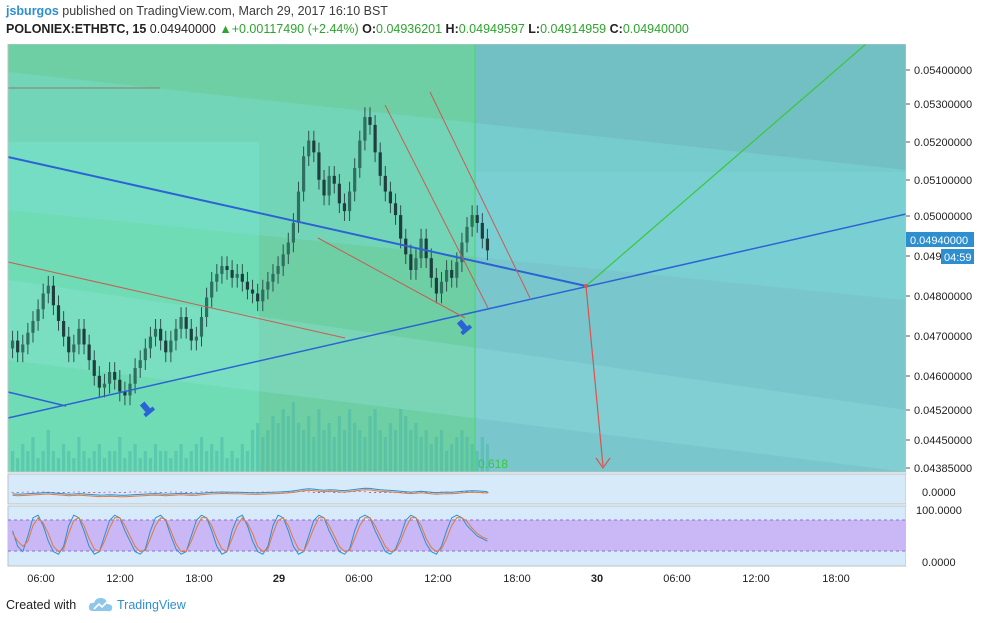 Image resolution: width=983 pixels, height=623 pixels. Describe the element at coordinates (32, 11) in the screenshot. I see `author-link: jsburgos` at that location.